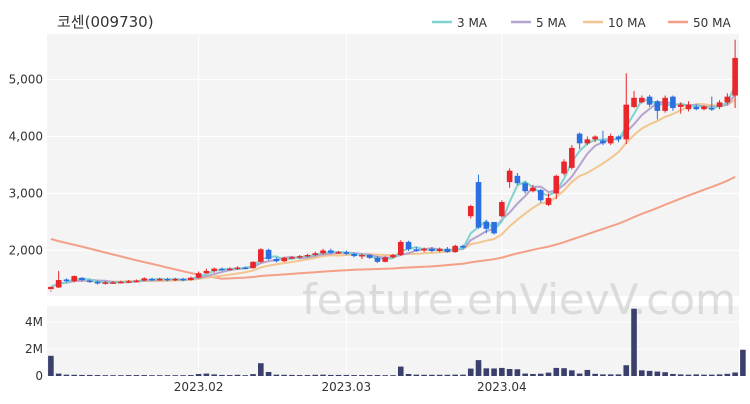  Describe the element at coordinates (551, 23) in the screenshot. I see `legend-label: 5 MA` at that location.